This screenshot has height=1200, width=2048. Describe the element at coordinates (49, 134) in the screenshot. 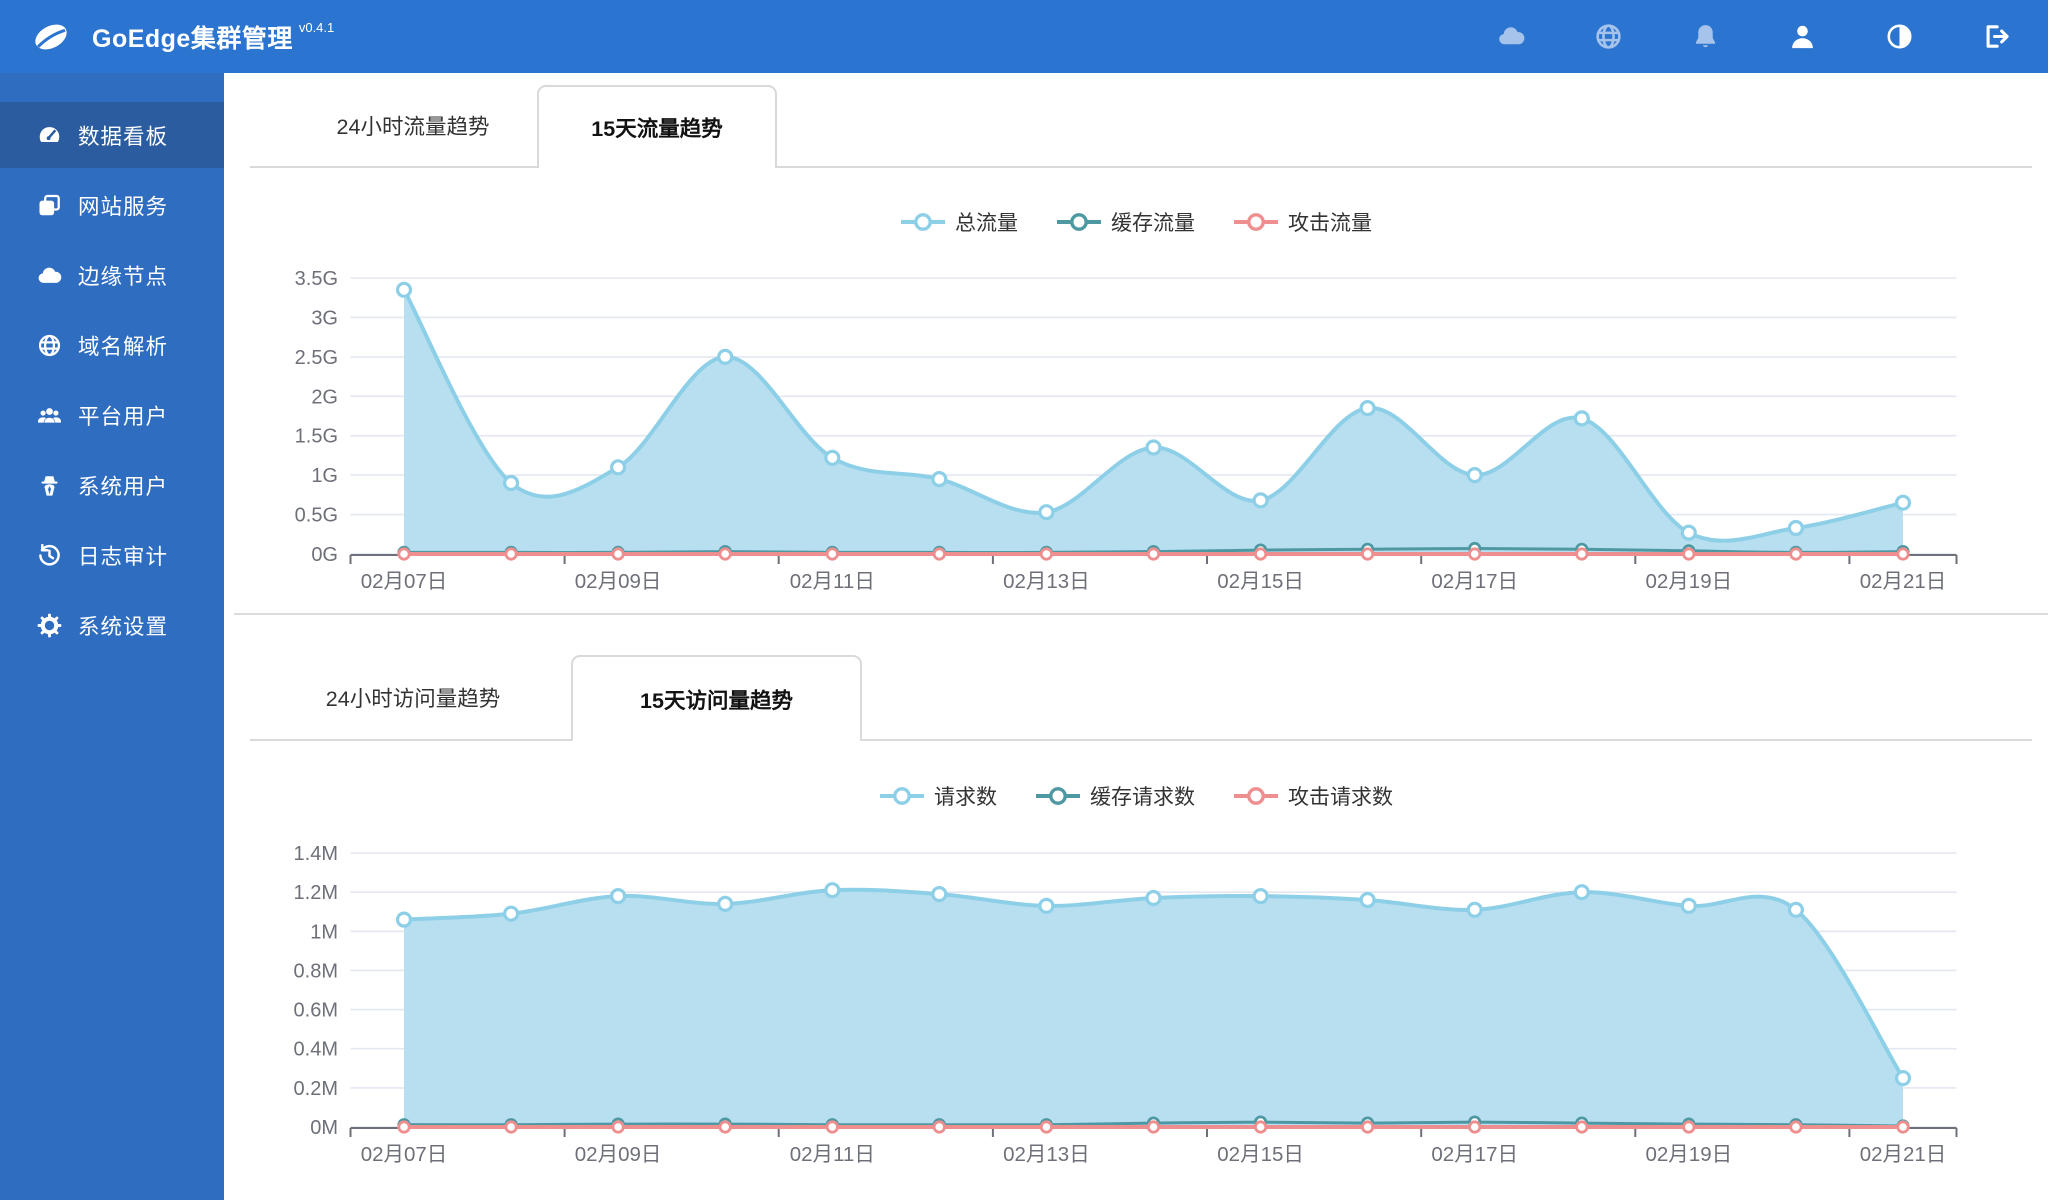

I see `dashboard-icon` at that location.